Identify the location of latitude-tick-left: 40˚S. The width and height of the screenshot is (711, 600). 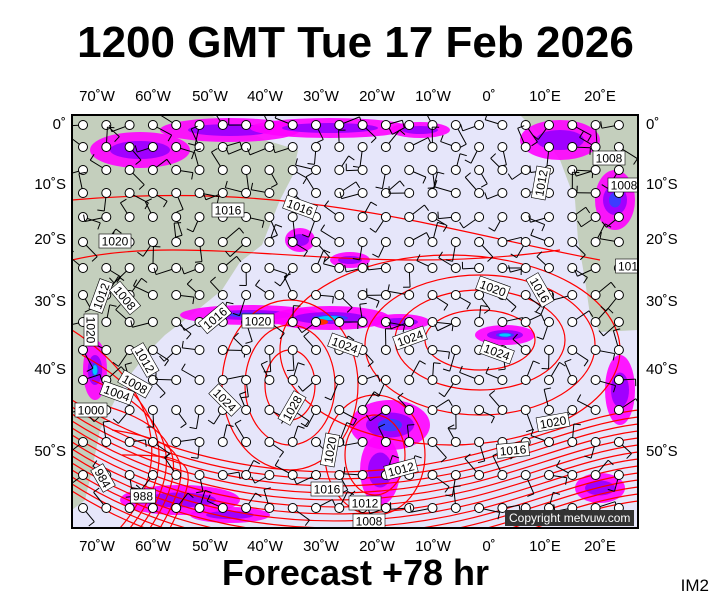
(50, 369).